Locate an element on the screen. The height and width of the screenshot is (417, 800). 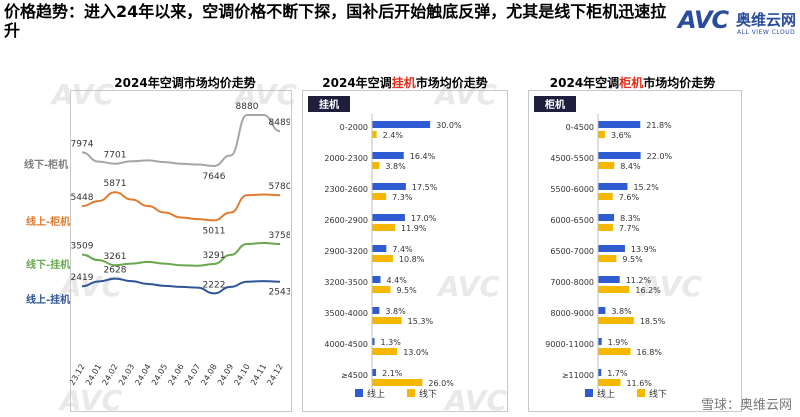
category-label: 4500-5500 is located at coordinates (572, 158).